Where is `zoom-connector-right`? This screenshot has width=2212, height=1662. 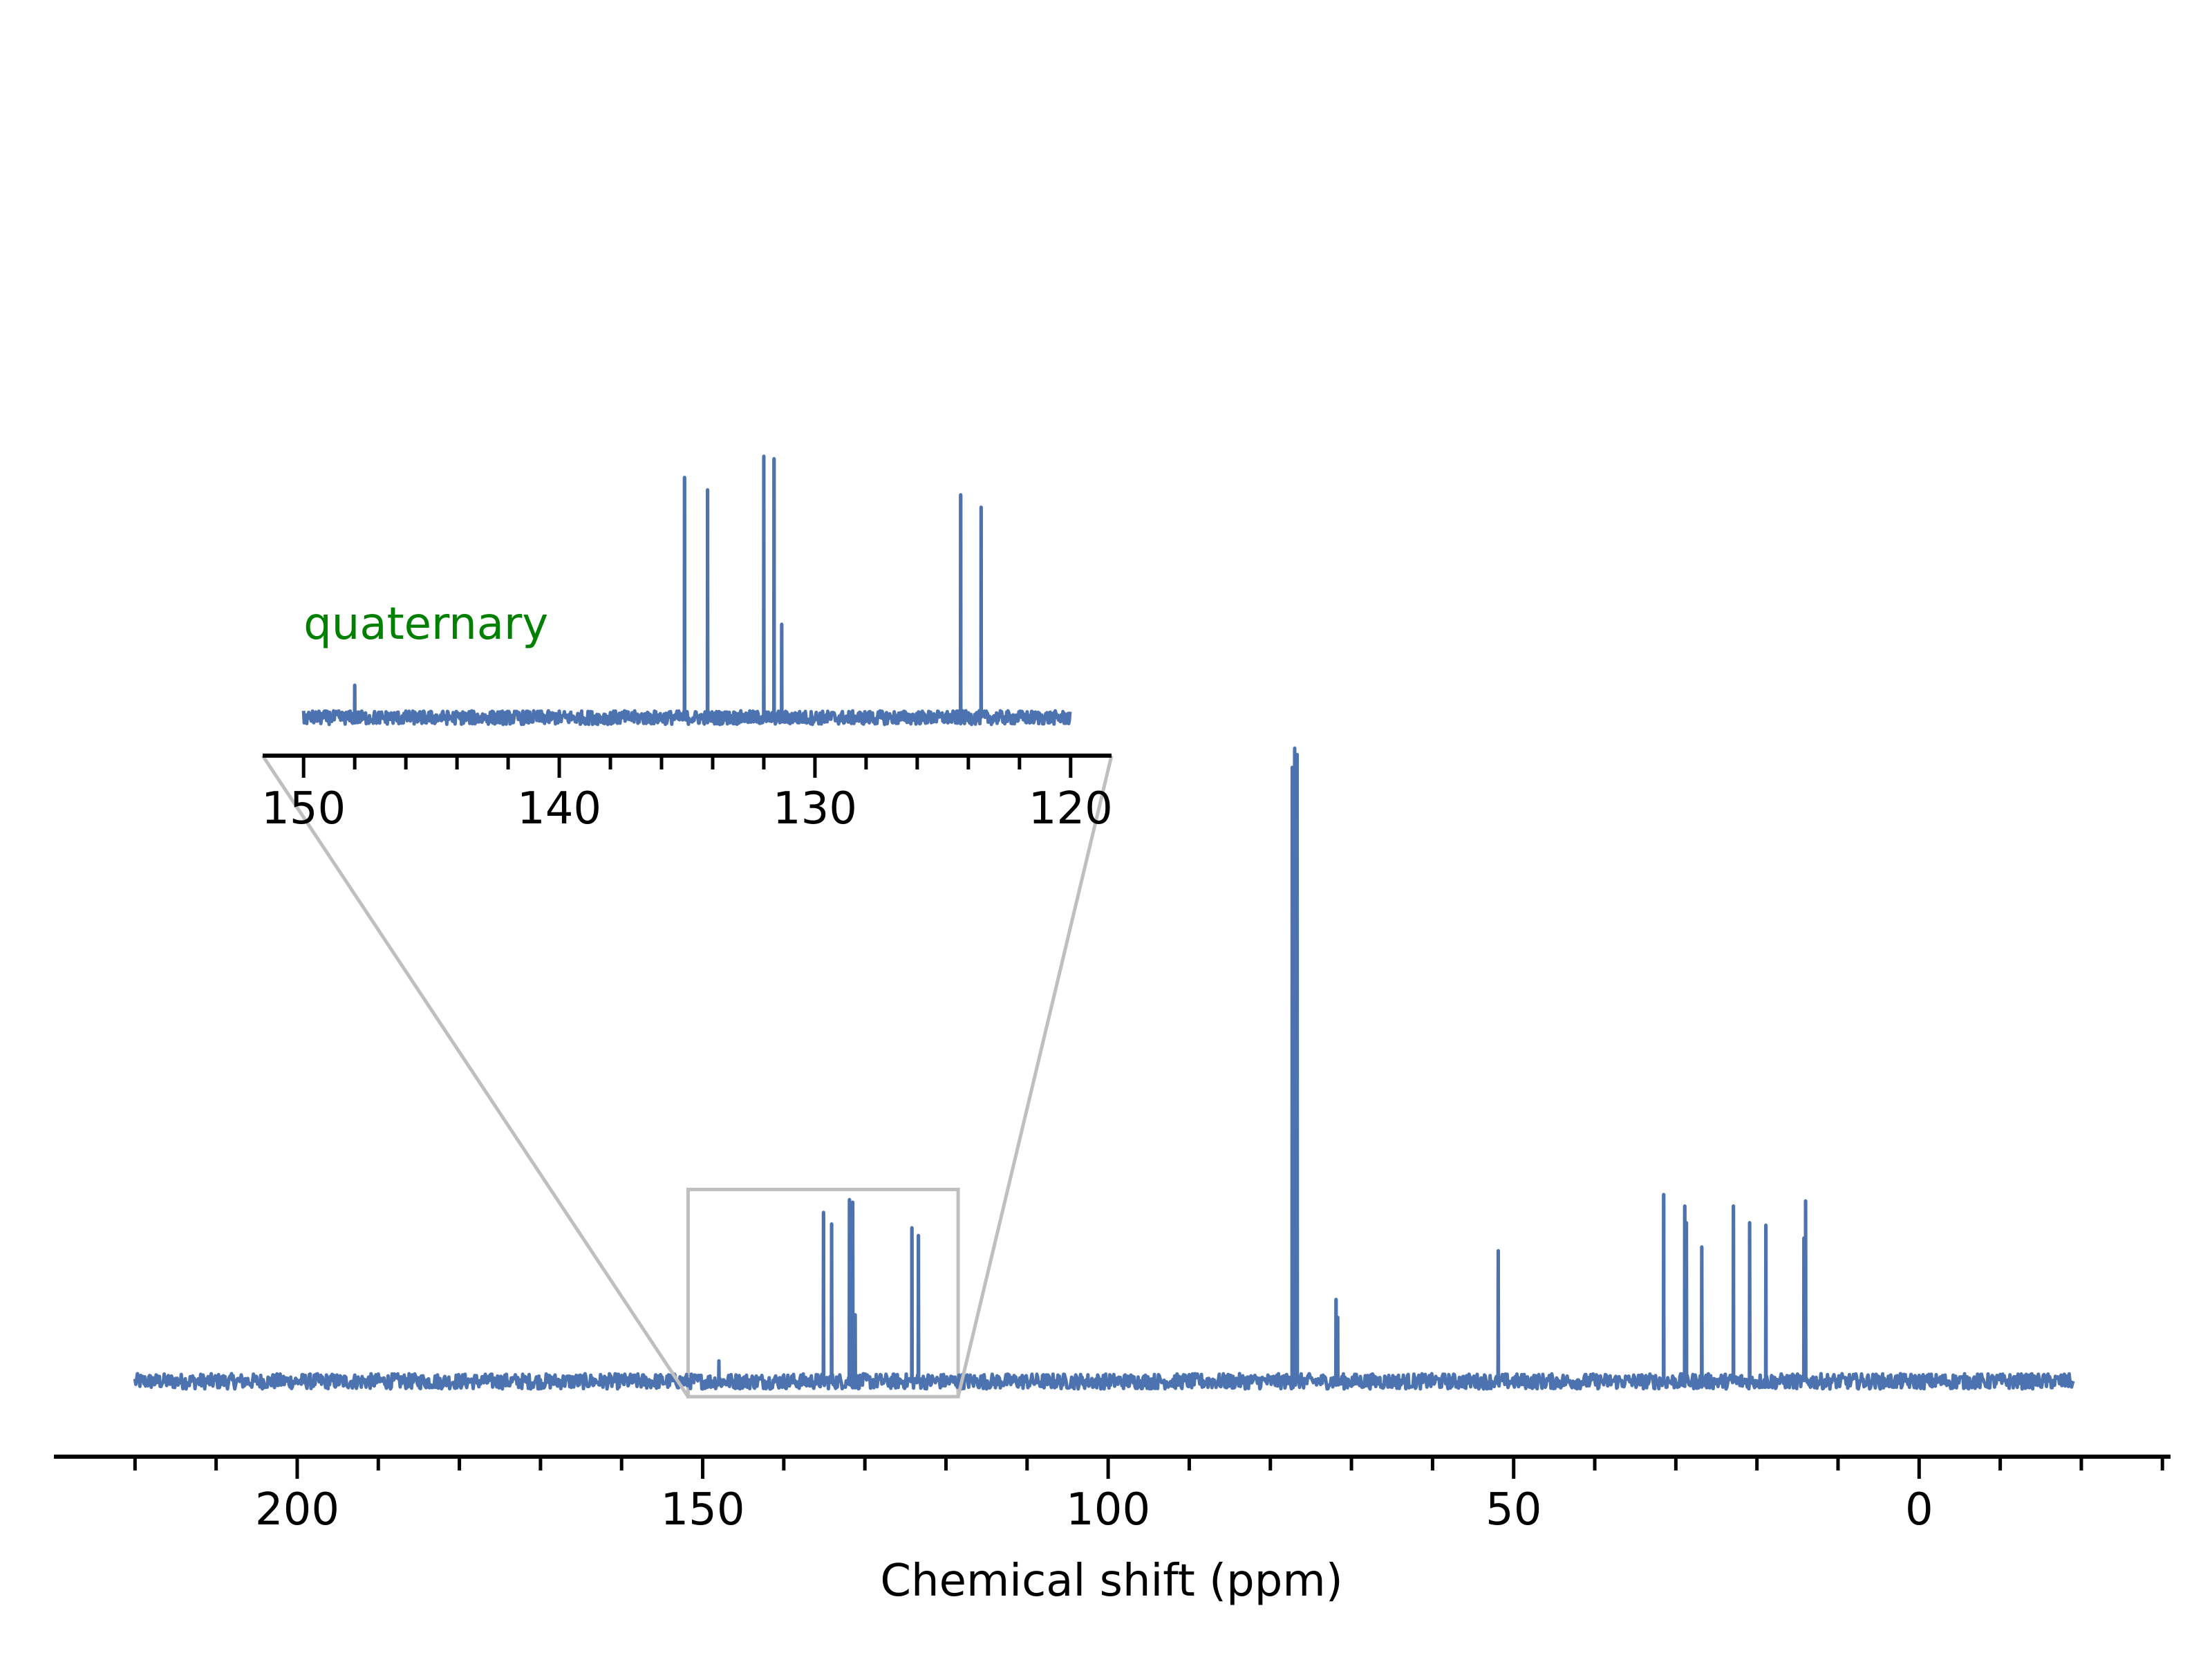
zoom-connector-right is located at coordinates (1035, 1076).